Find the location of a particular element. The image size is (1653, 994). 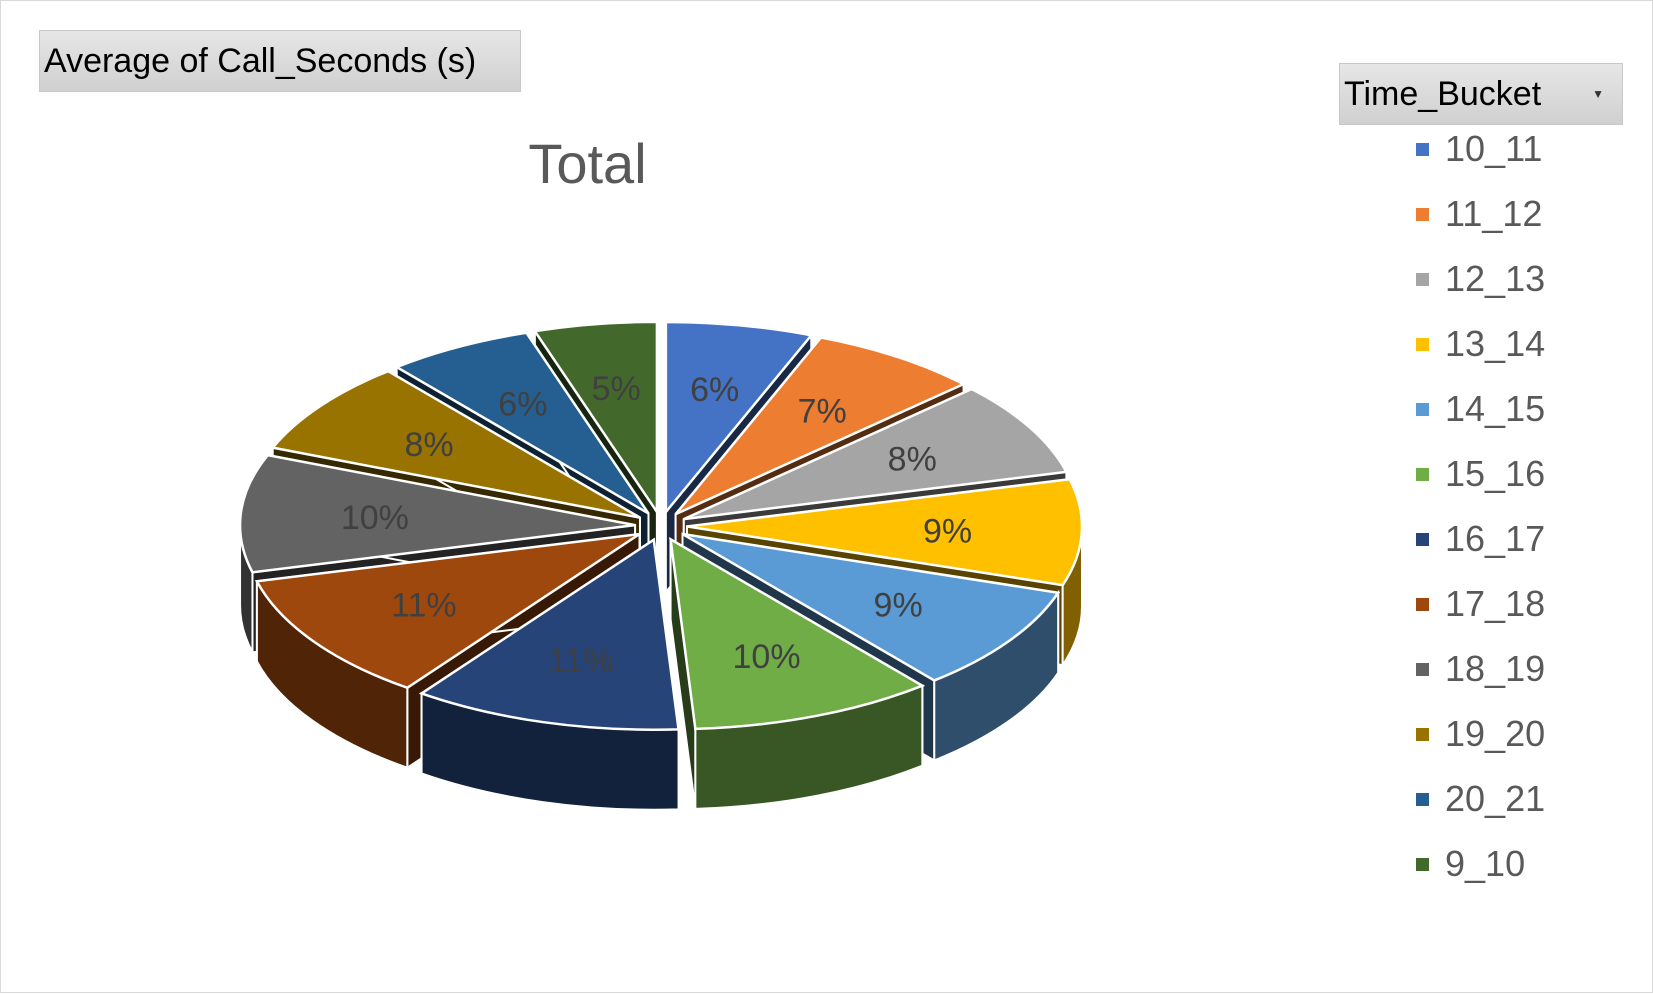

legend-item-14_15: 14_15 is located at coordinates (1481, 408).